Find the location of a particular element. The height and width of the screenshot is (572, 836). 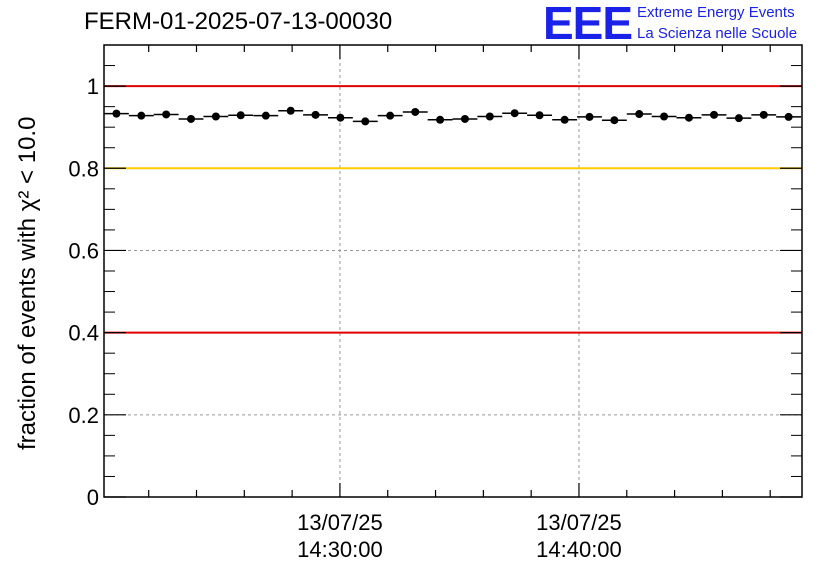

eee-logo-mark: EEE is located at coordinates (588, 24).